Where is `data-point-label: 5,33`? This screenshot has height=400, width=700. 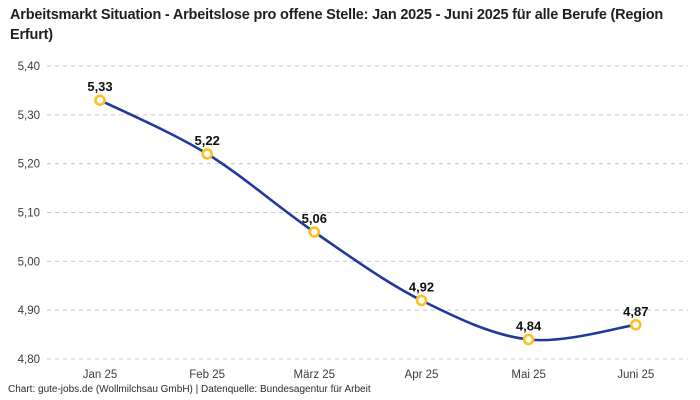 data-point-label: 5,33 is located at coordinates (99, 86).